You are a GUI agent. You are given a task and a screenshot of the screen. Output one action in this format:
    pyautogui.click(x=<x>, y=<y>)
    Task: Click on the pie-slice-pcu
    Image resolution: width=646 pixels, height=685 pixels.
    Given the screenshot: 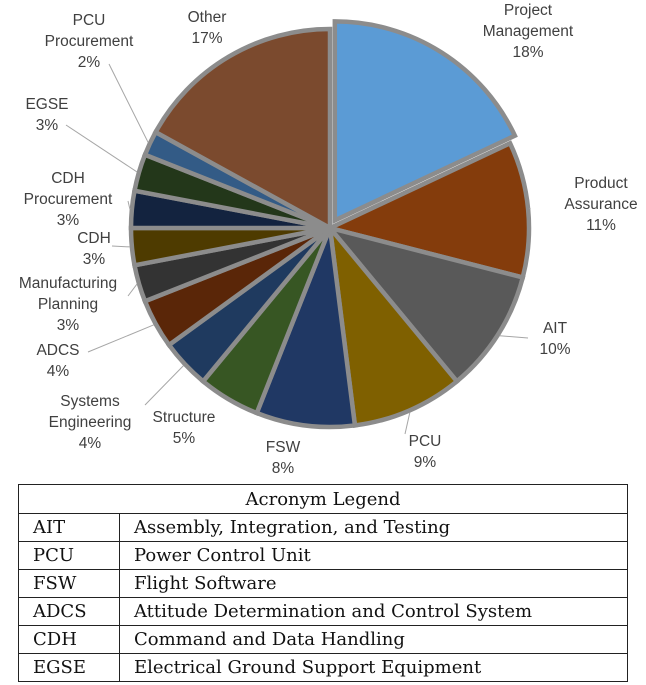 What is the action you would take?
    pyautogui.click(x=393, y=324)
    